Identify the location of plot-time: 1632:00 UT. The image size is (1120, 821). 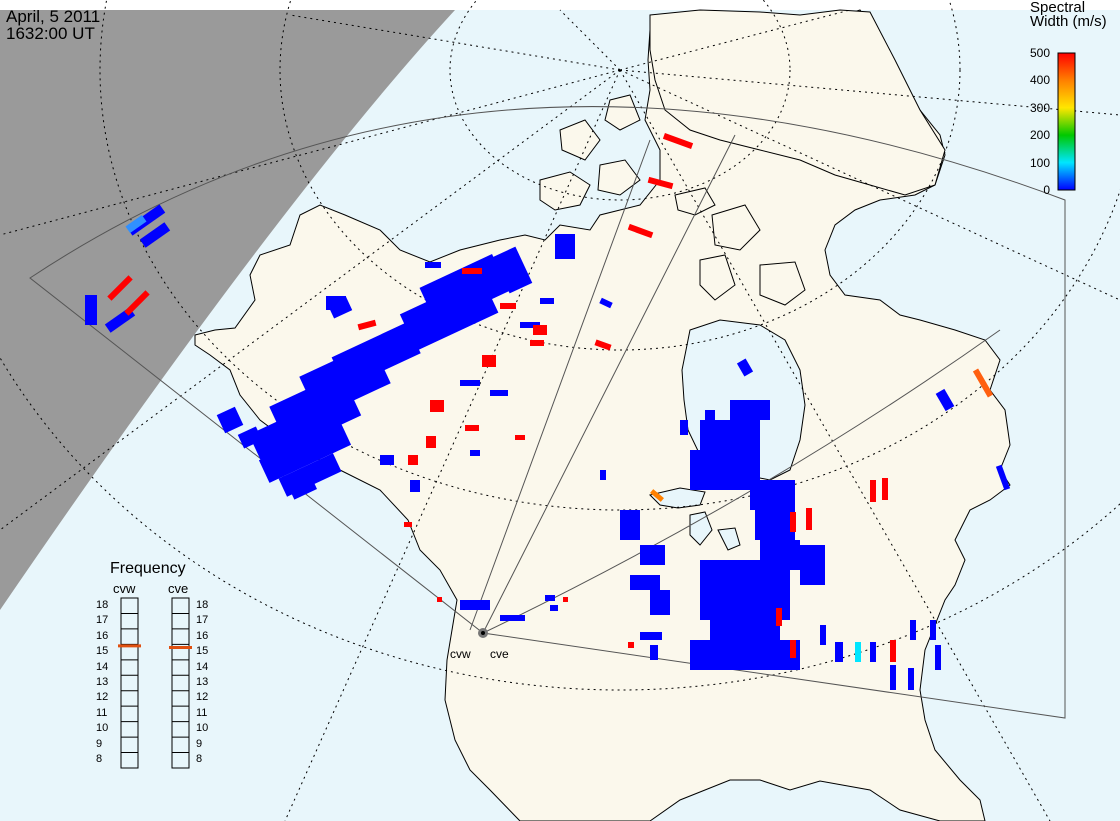
(50, 33).